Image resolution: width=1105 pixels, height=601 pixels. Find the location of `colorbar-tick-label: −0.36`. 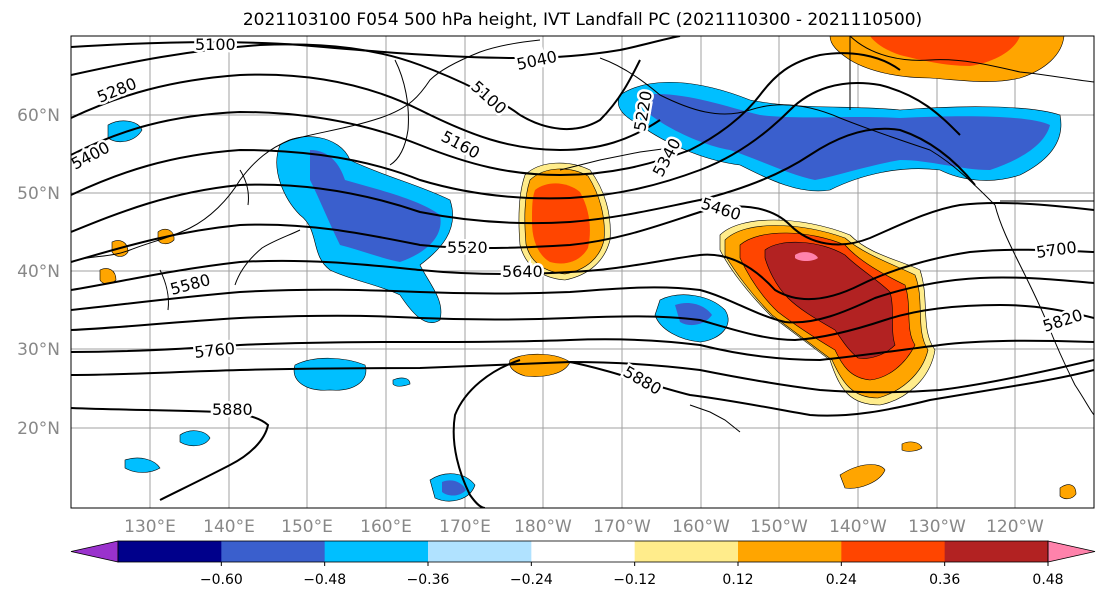

colorbar-tick-label: −0.36 is located at coordinates (428, 580).